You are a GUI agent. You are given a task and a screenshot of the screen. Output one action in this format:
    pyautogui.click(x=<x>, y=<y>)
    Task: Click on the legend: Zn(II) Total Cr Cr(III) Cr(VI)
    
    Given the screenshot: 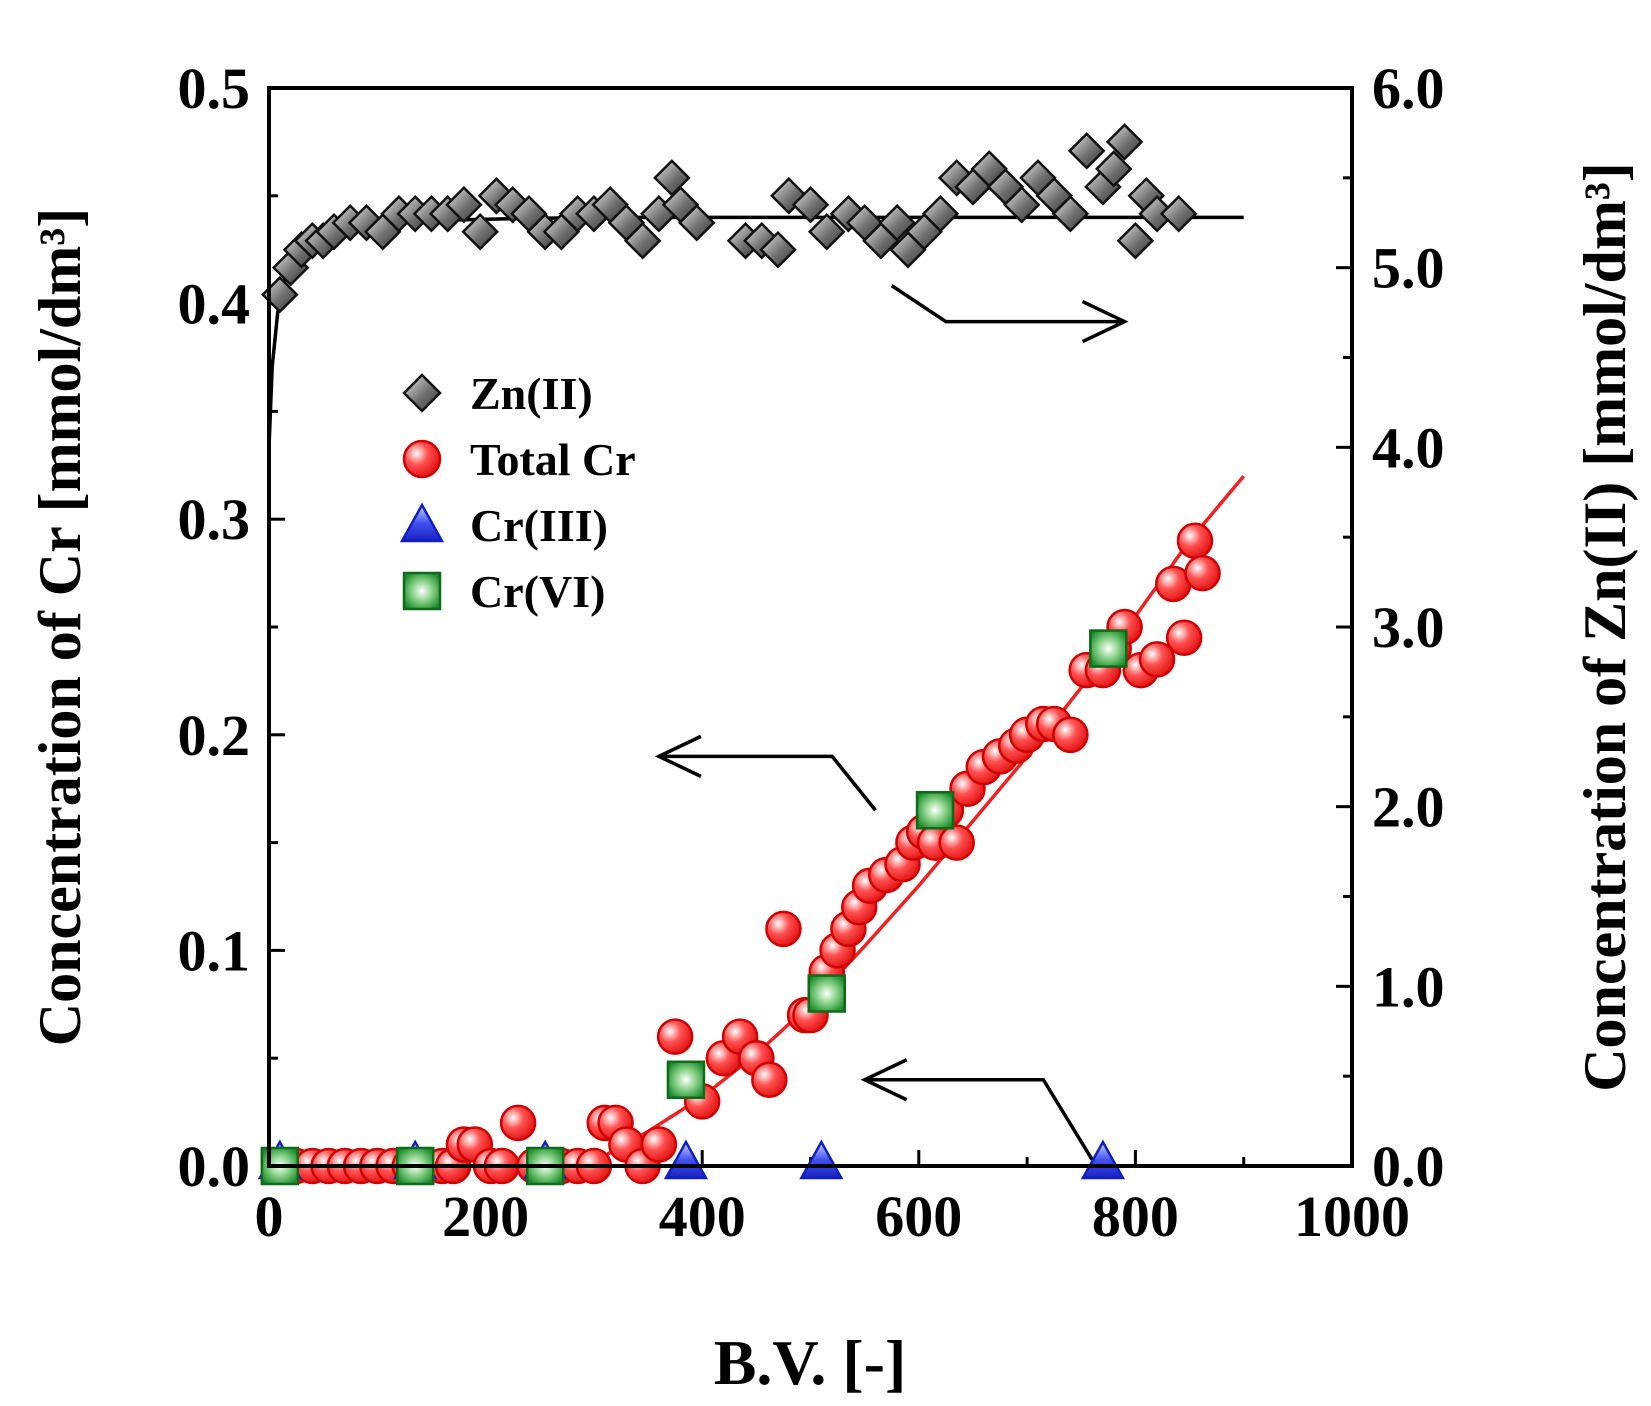 What is the action you would take?
    pyautogui.click(x=517, y=492)
    